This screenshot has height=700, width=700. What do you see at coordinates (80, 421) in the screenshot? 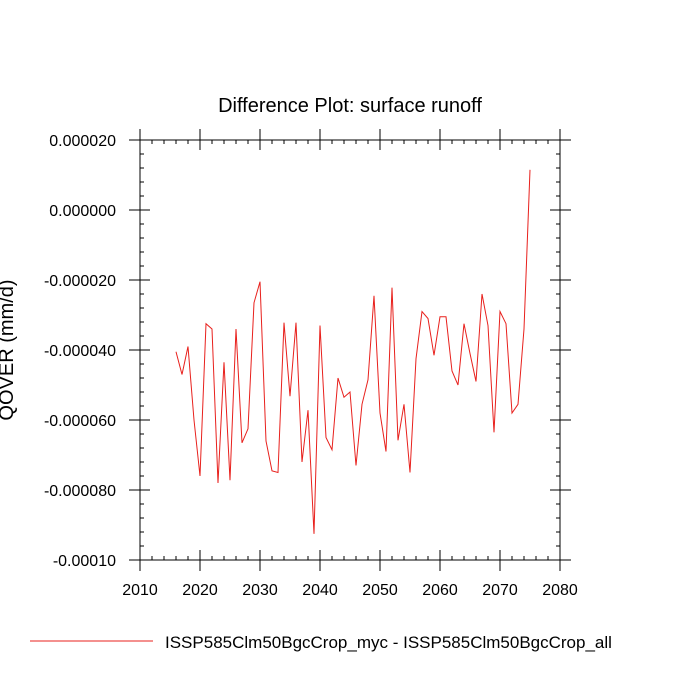
I see `y-tick-label: -0.000060` at bounding box center [80, 421].